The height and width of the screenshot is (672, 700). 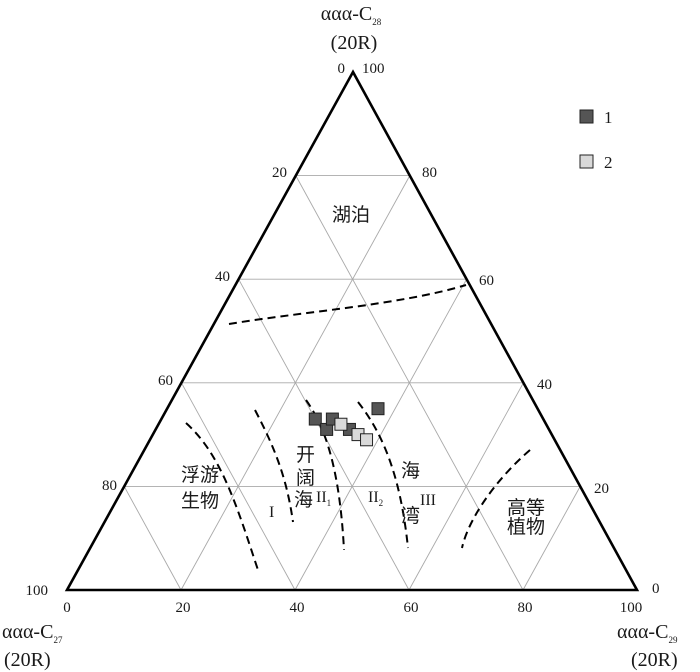 What do you see at coordinates (165, 381) in the screenshot?
I see `left-tick-label: 60` at bounding box center [165, 381].